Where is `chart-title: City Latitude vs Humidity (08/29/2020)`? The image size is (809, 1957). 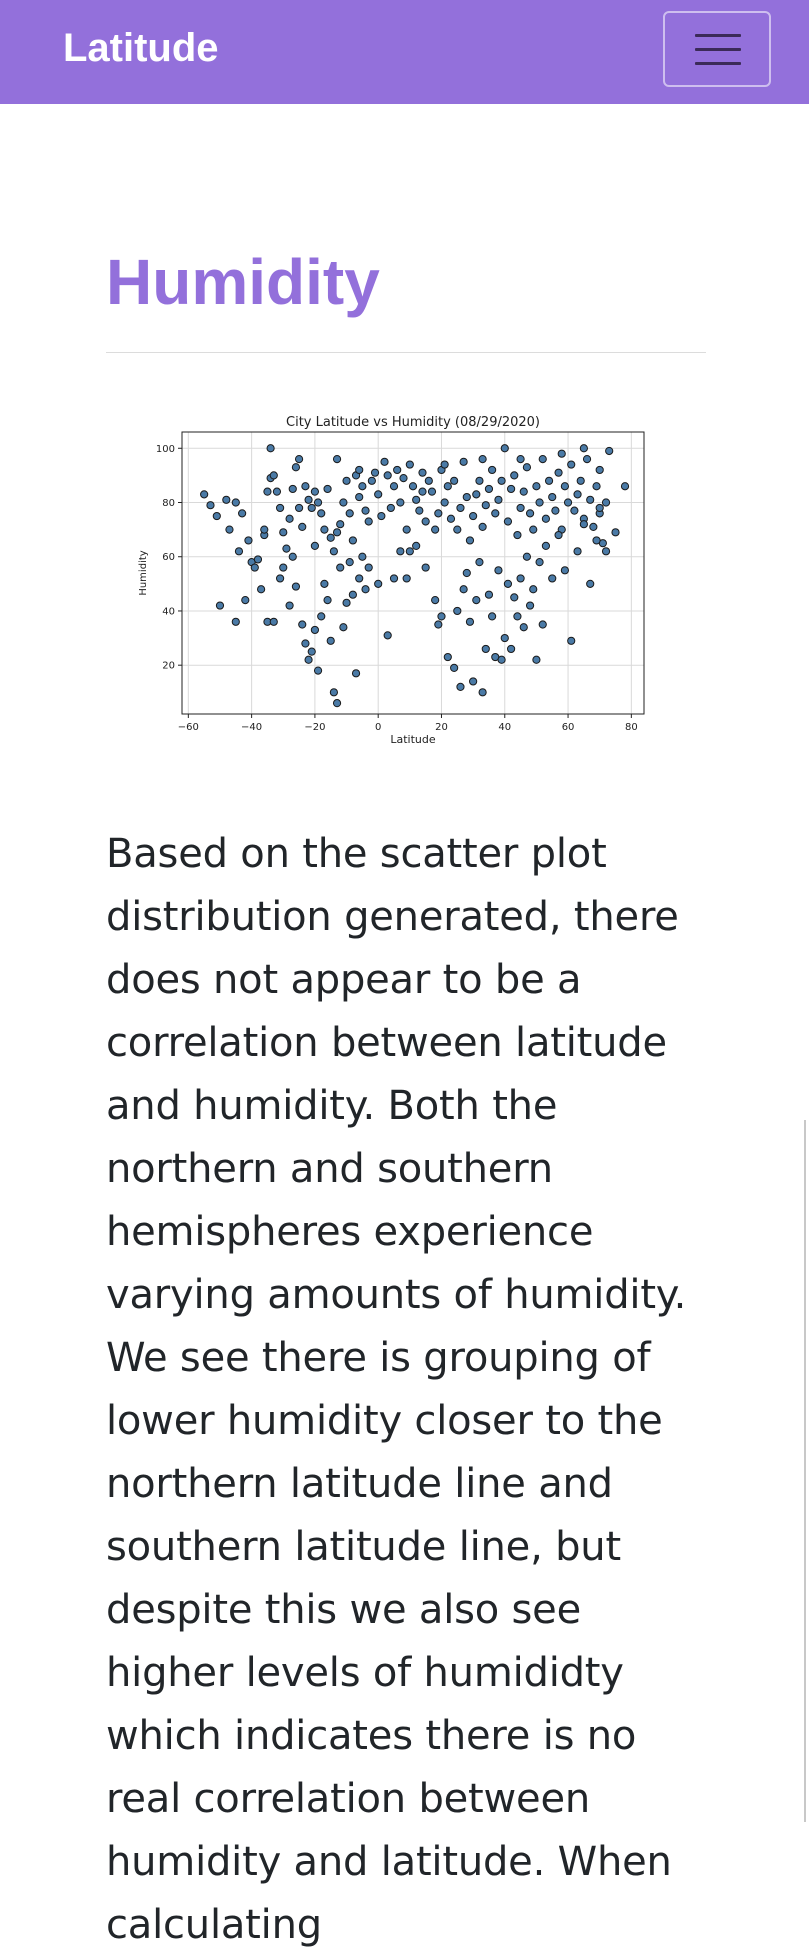
chart-title: City Latitude vs Humidity (08/29/2020) is located at coordinates (413, 422).